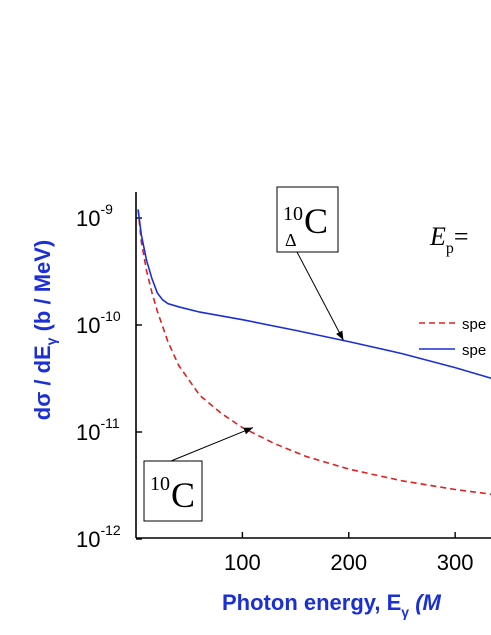 The image size is (491, 635). What do you see at coordinates (348, 562) in the screenshot?
I see `x-tick-label: 200` at bounding box center [348, 562].